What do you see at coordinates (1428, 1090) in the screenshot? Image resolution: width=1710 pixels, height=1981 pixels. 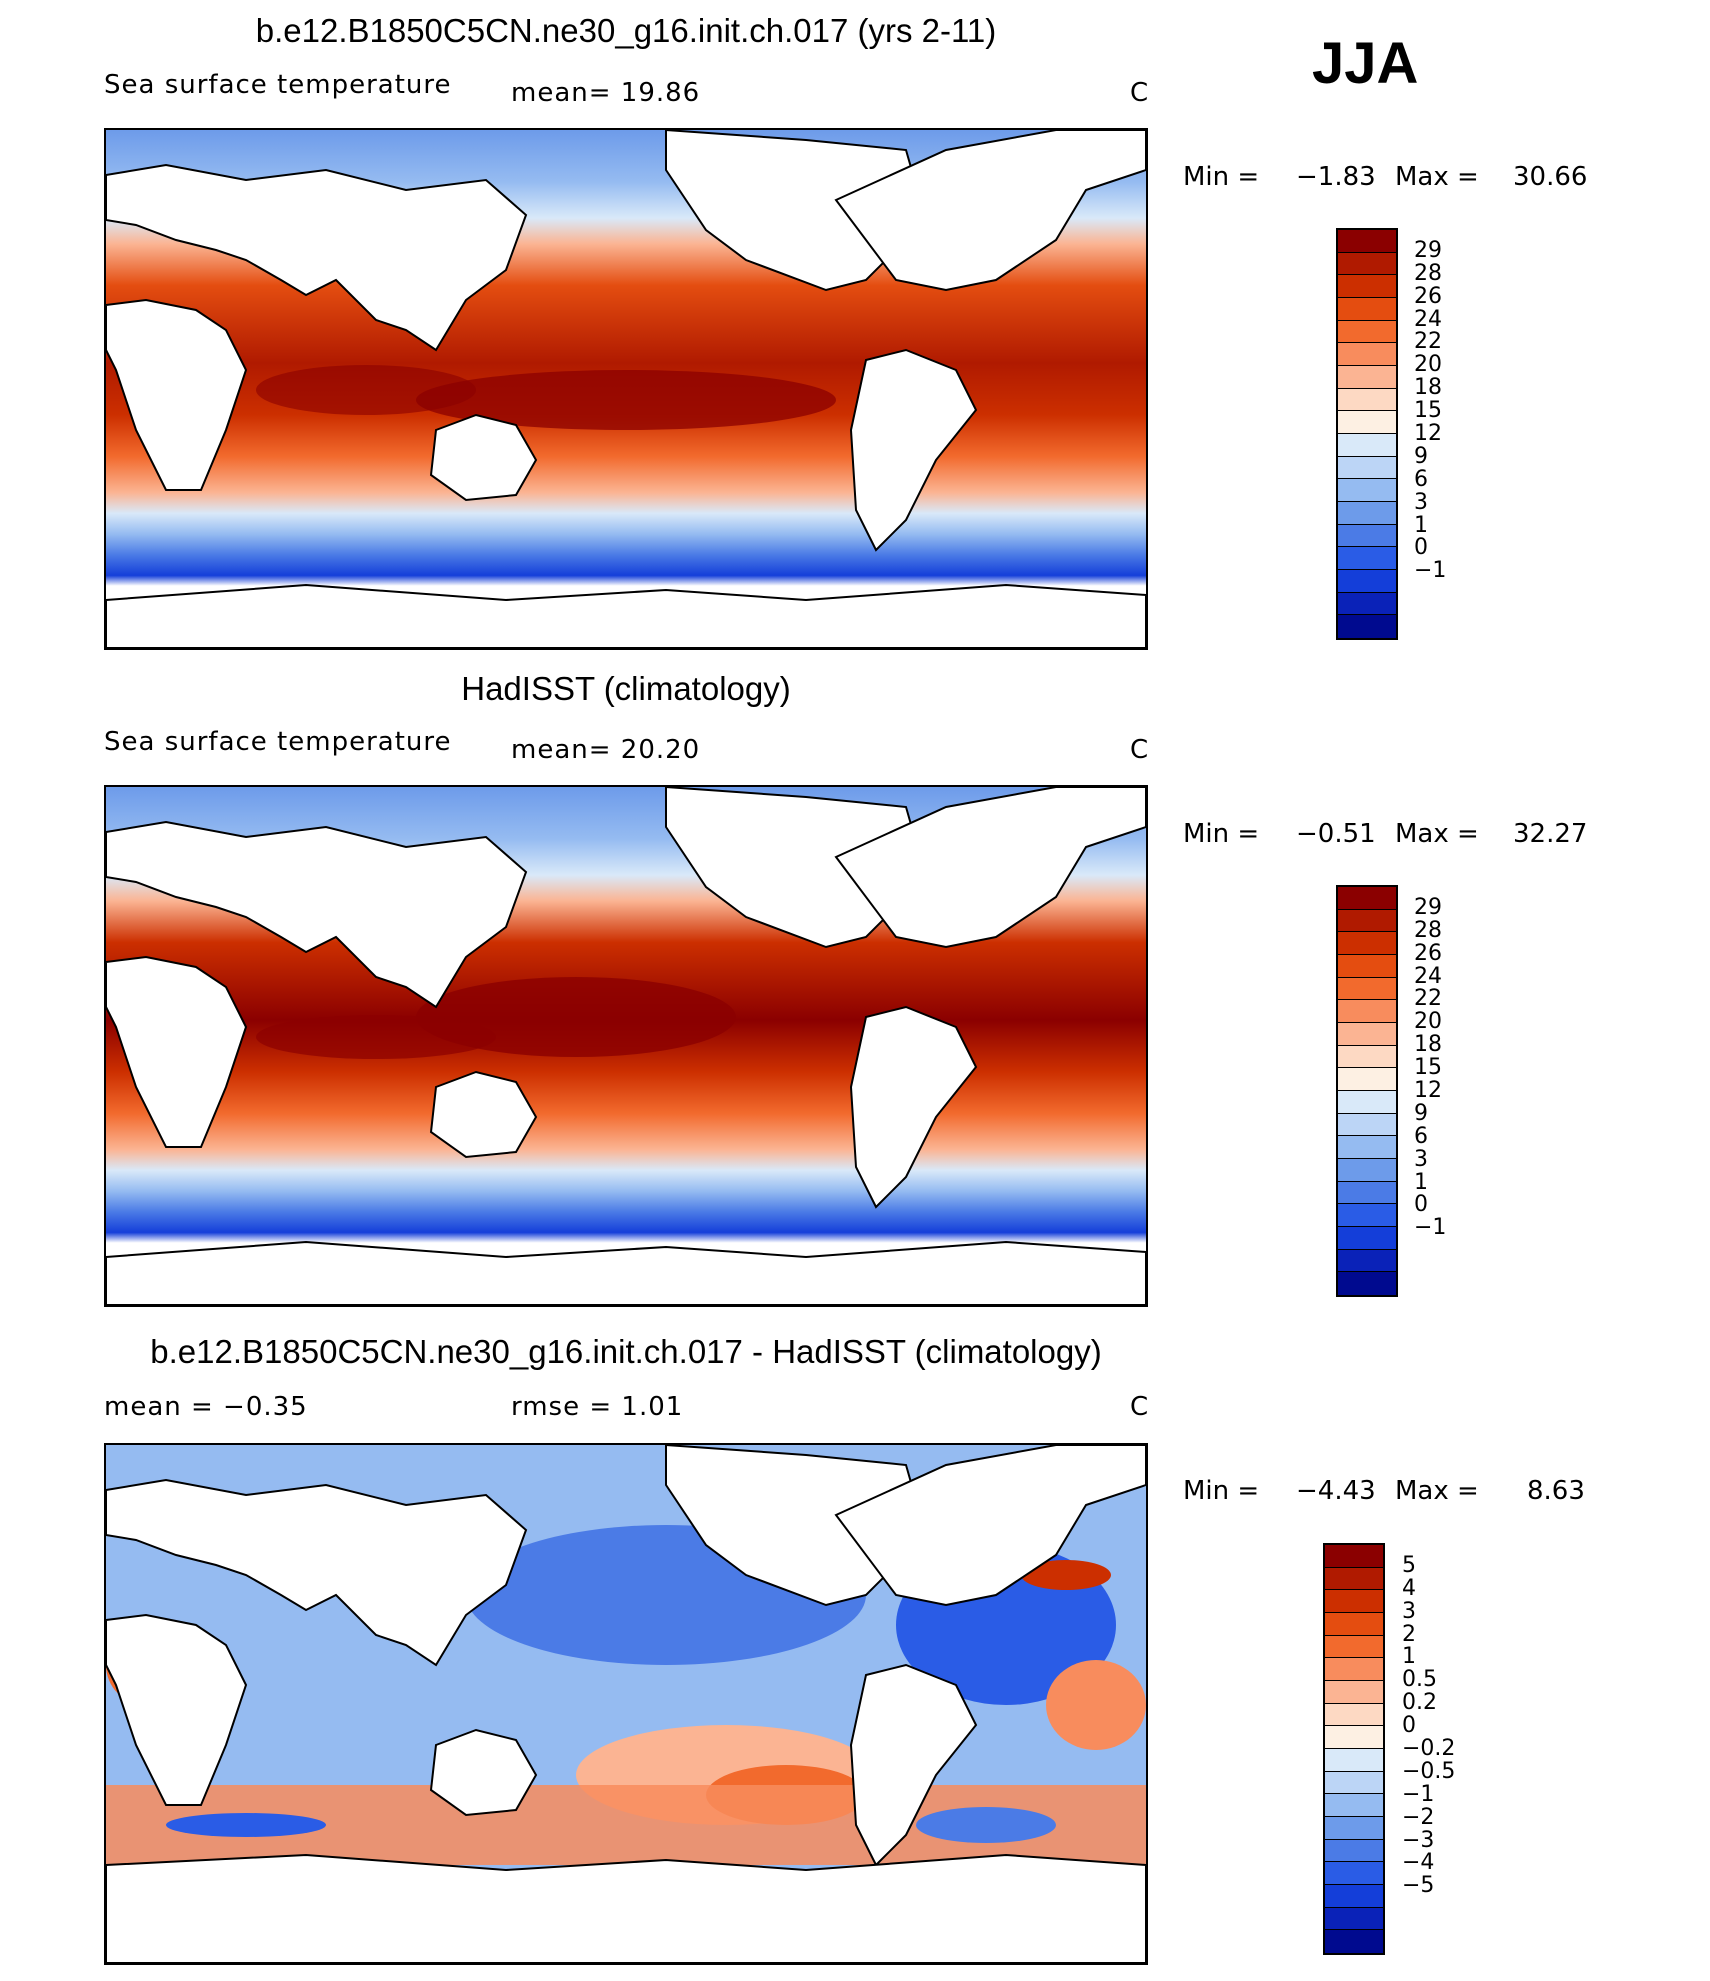 I see `colorbar-tick-label: 12` at bounding box center [1428, 1090].